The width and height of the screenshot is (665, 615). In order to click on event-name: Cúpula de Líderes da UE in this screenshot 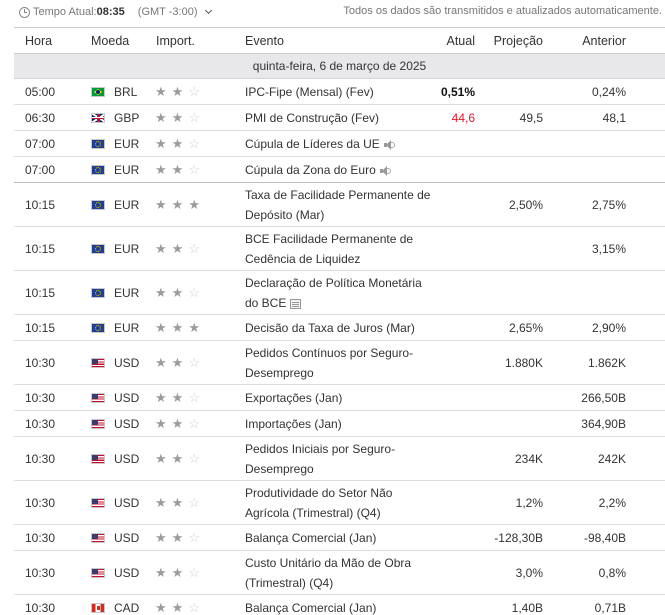, I will do `click(340, 144)`.